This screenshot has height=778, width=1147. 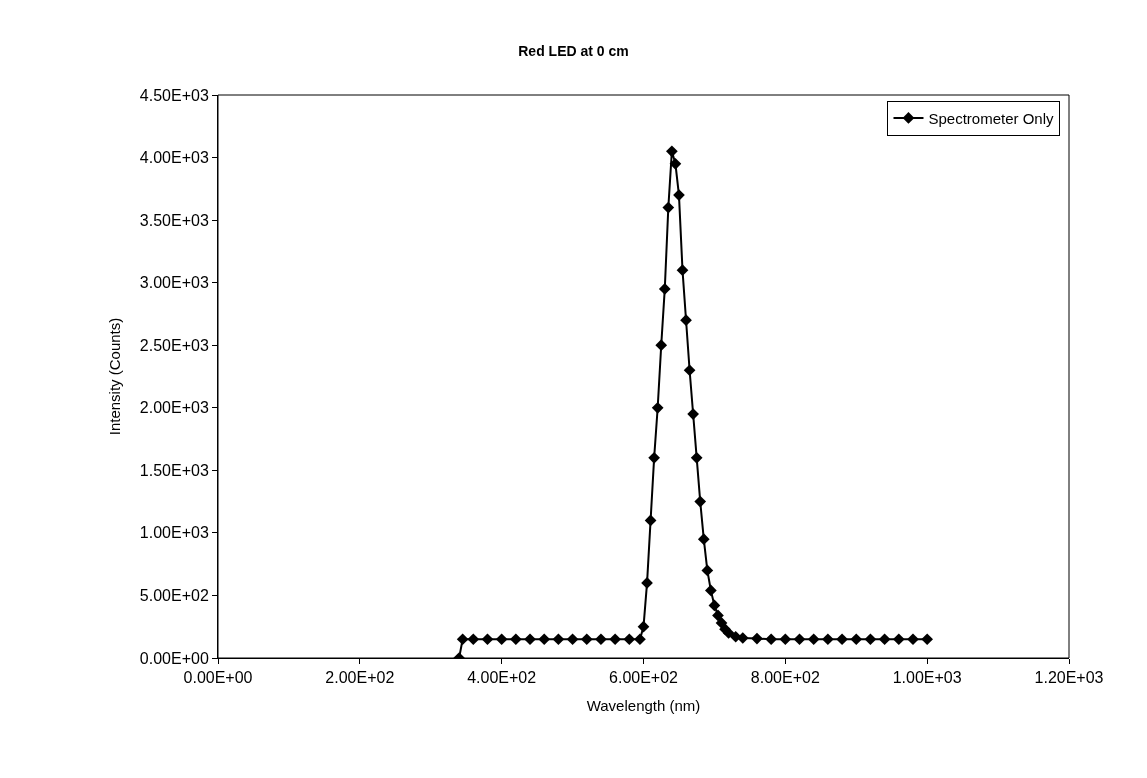 What do you see at coordinates (785, 678) in the screenshot?
I see `x-tick-label: 8.00E+02` at bounding box center [785, 678].